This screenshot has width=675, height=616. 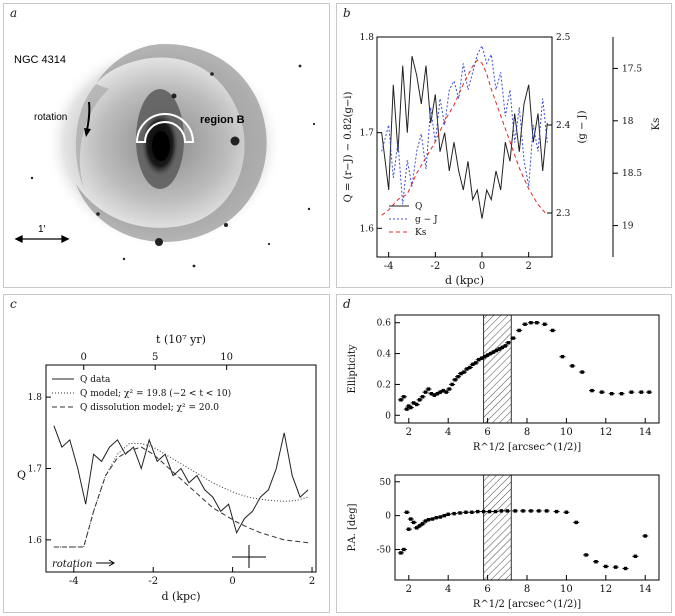 I want to click on x-tick-label: -2, so click(x=435, y=266).